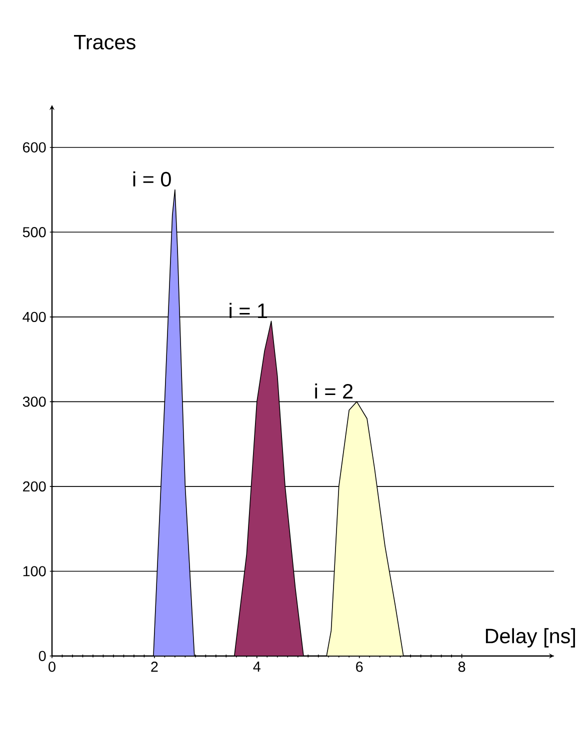 The width and height of the screenshot is (583, 743). What do you see at coordinates (154, 667) in the screenshot?
I see `x-tick-label: 2` at bounding box center [154, 667].